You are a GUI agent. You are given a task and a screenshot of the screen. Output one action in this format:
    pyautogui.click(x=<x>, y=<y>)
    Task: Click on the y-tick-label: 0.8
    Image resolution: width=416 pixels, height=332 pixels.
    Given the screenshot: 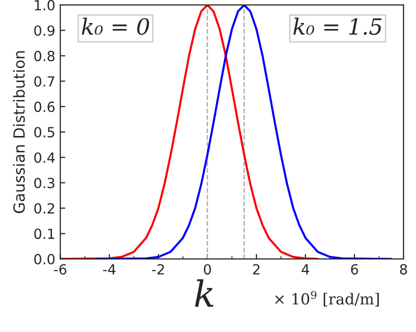 What is the action you would take?
    pyautogui.click(x=44, y=56)
    